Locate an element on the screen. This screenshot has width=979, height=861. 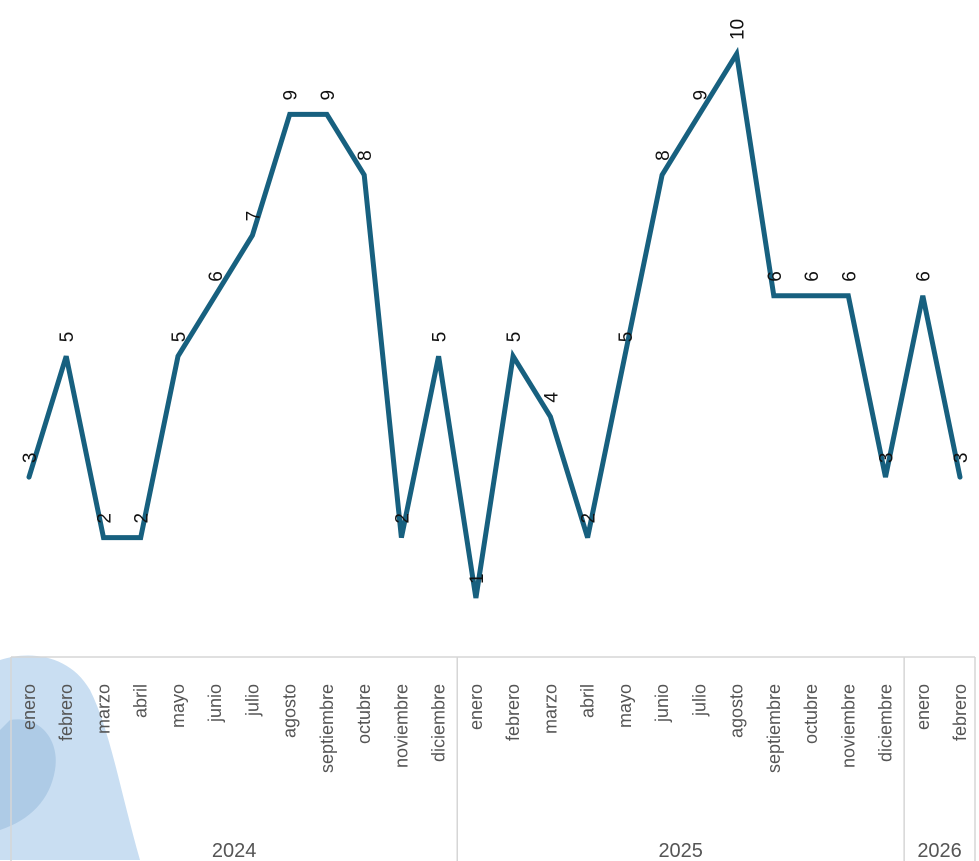
year-label: 2026 is located at coordinates (939, 850).